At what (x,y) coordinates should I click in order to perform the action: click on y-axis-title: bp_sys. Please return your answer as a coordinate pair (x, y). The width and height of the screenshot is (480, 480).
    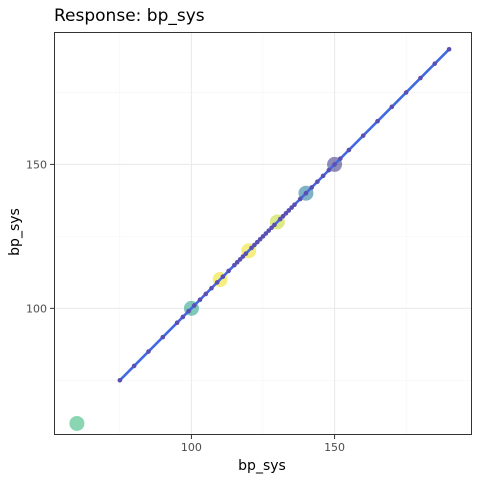
    Looking at the image, I should click on (15, 232).